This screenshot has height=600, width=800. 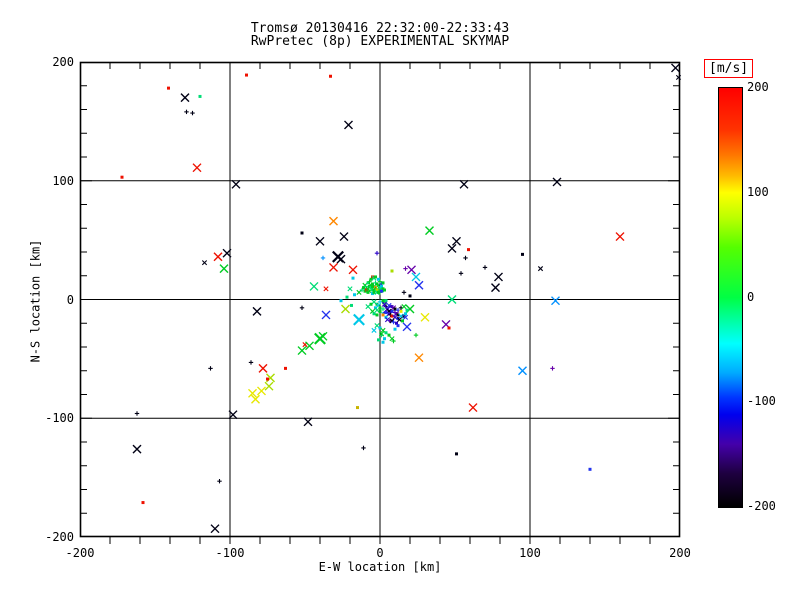 What do you see at coordinates (230, 553) in the screenshot?
I see `x-tick-label: -100` at bounding box center [230, 553].